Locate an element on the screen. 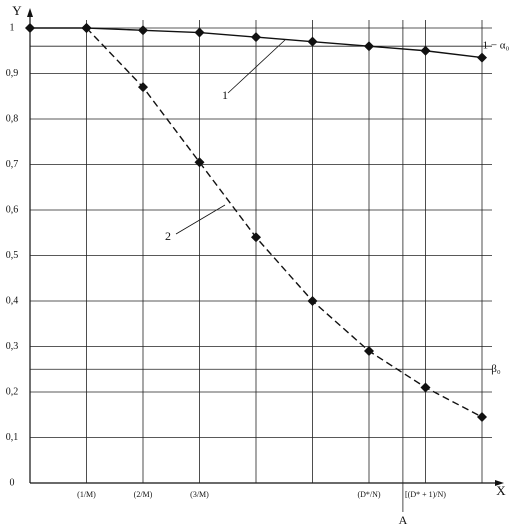  x-tick-label: (1/M) is located at coordinates (86, 494).